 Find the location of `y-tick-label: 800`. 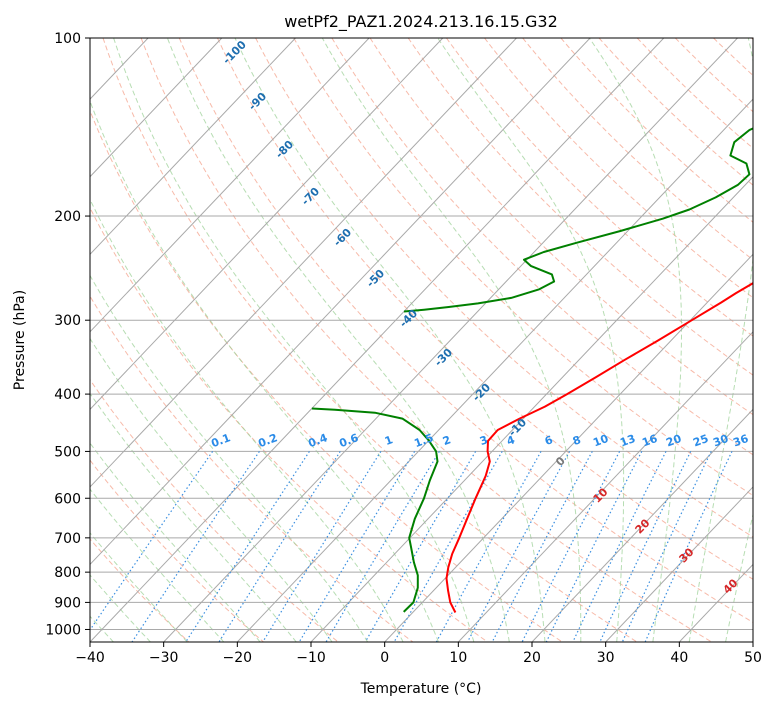

y-tick-label: 800 is located at coordinates (67, 573).